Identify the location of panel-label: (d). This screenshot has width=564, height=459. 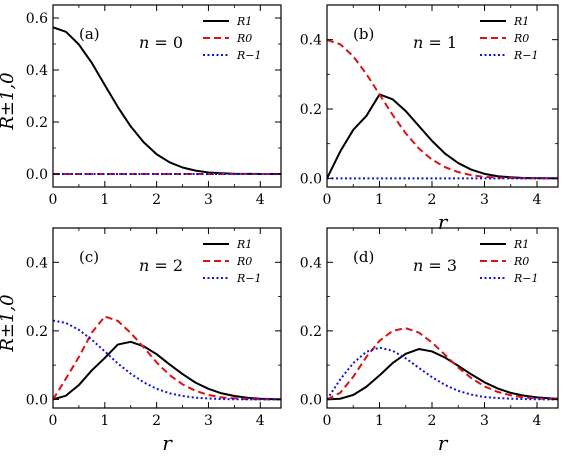
(363, 257).